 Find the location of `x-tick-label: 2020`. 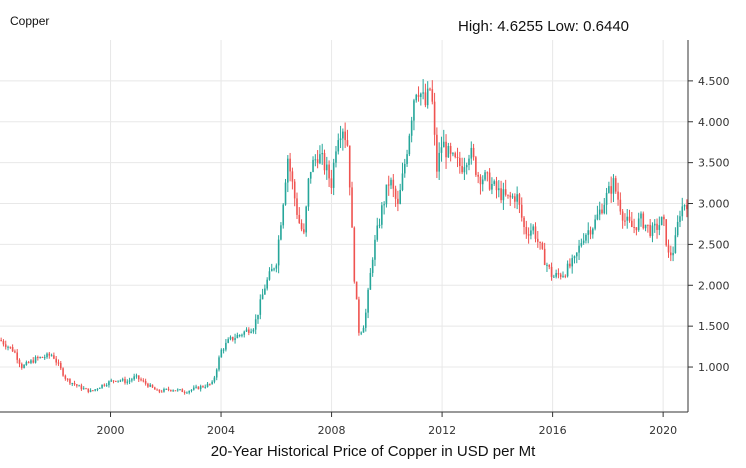

x-tick-label: 2020 is located at coordinates (663, 430).